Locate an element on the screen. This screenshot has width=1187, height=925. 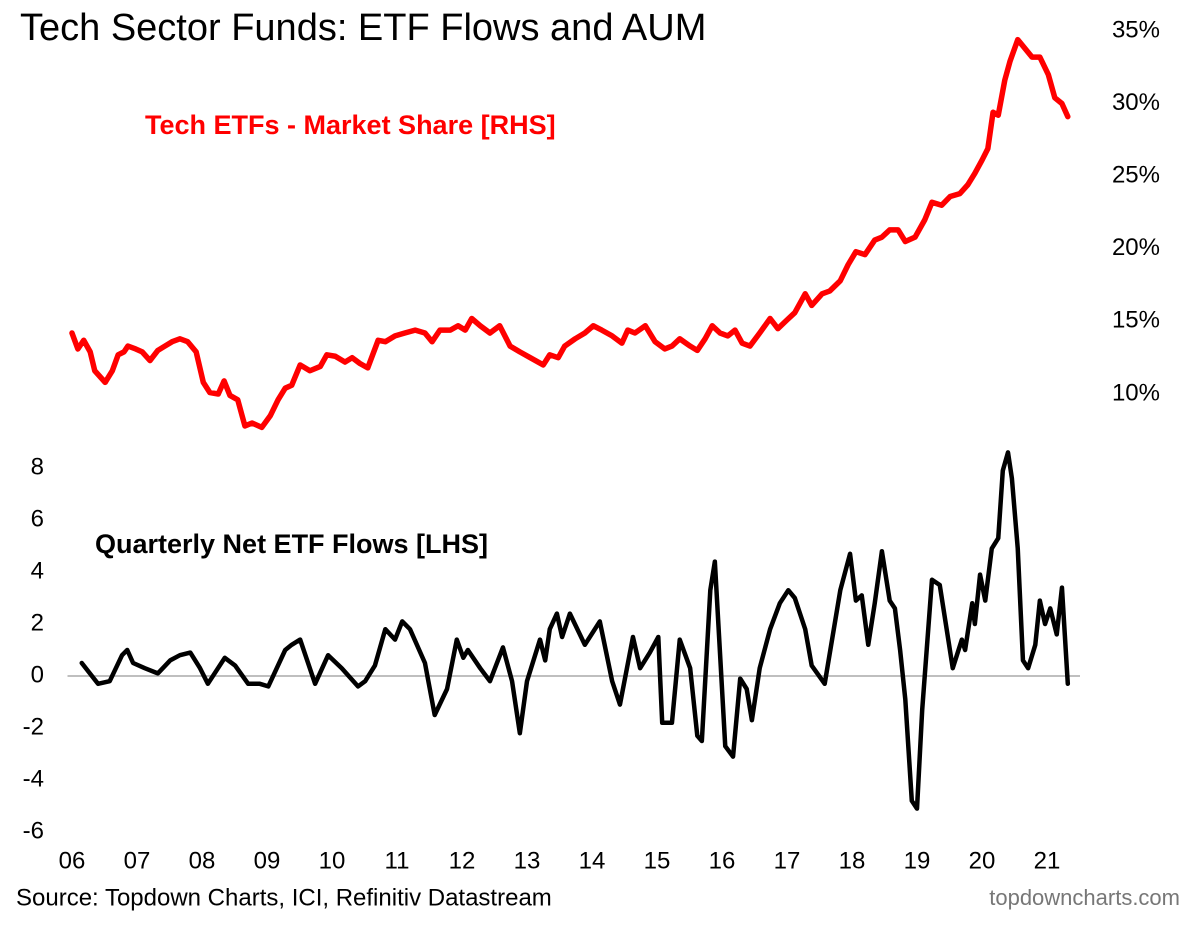
x-tick-label: 18 is located at coordinates (852, 860).